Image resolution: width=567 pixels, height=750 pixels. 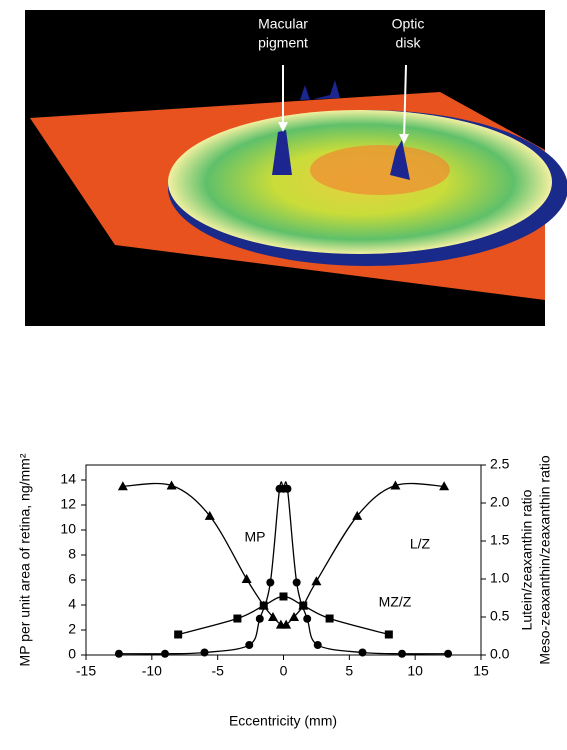 What do you see at coordinates (282, 152) in the screenshot?
I see `macular-peak` at bounding box center [282, 152].